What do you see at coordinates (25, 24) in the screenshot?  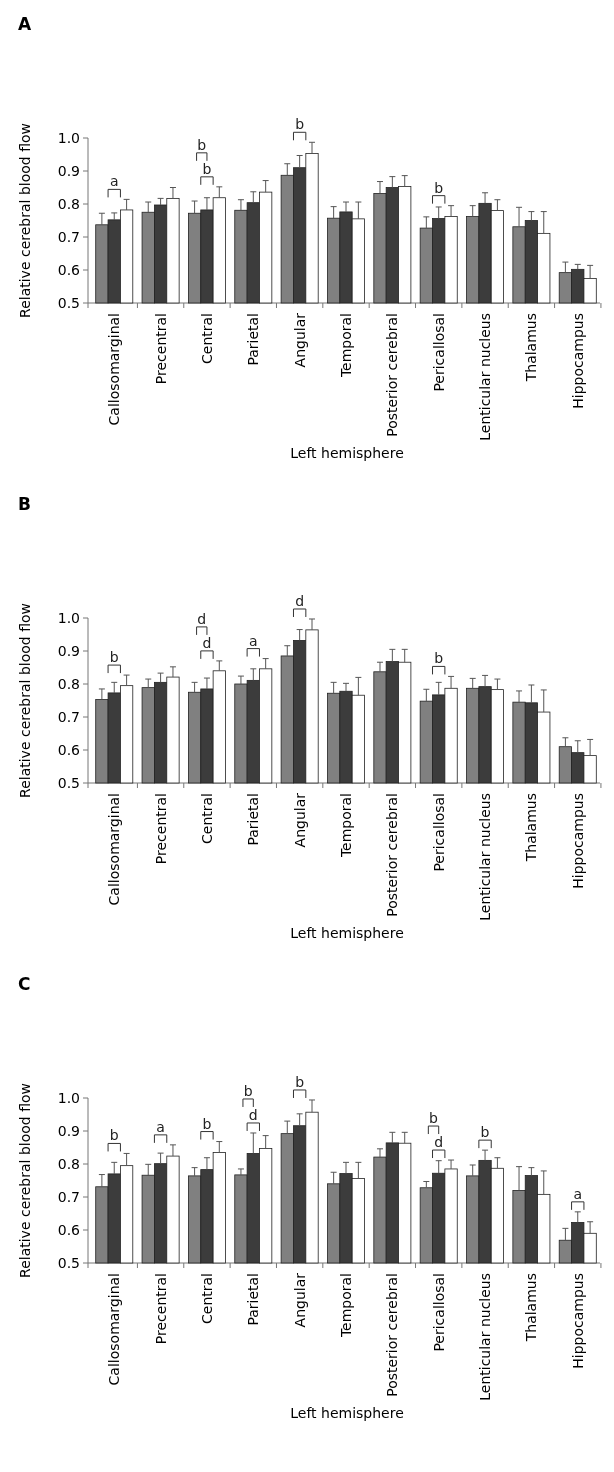 I see `chart-title: A` at bounding box center [25, 24].